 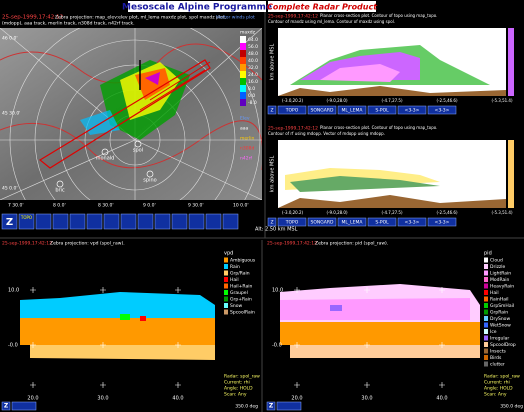 I want to click on button-label: ML_LEMA, so click(x=353, y=111).